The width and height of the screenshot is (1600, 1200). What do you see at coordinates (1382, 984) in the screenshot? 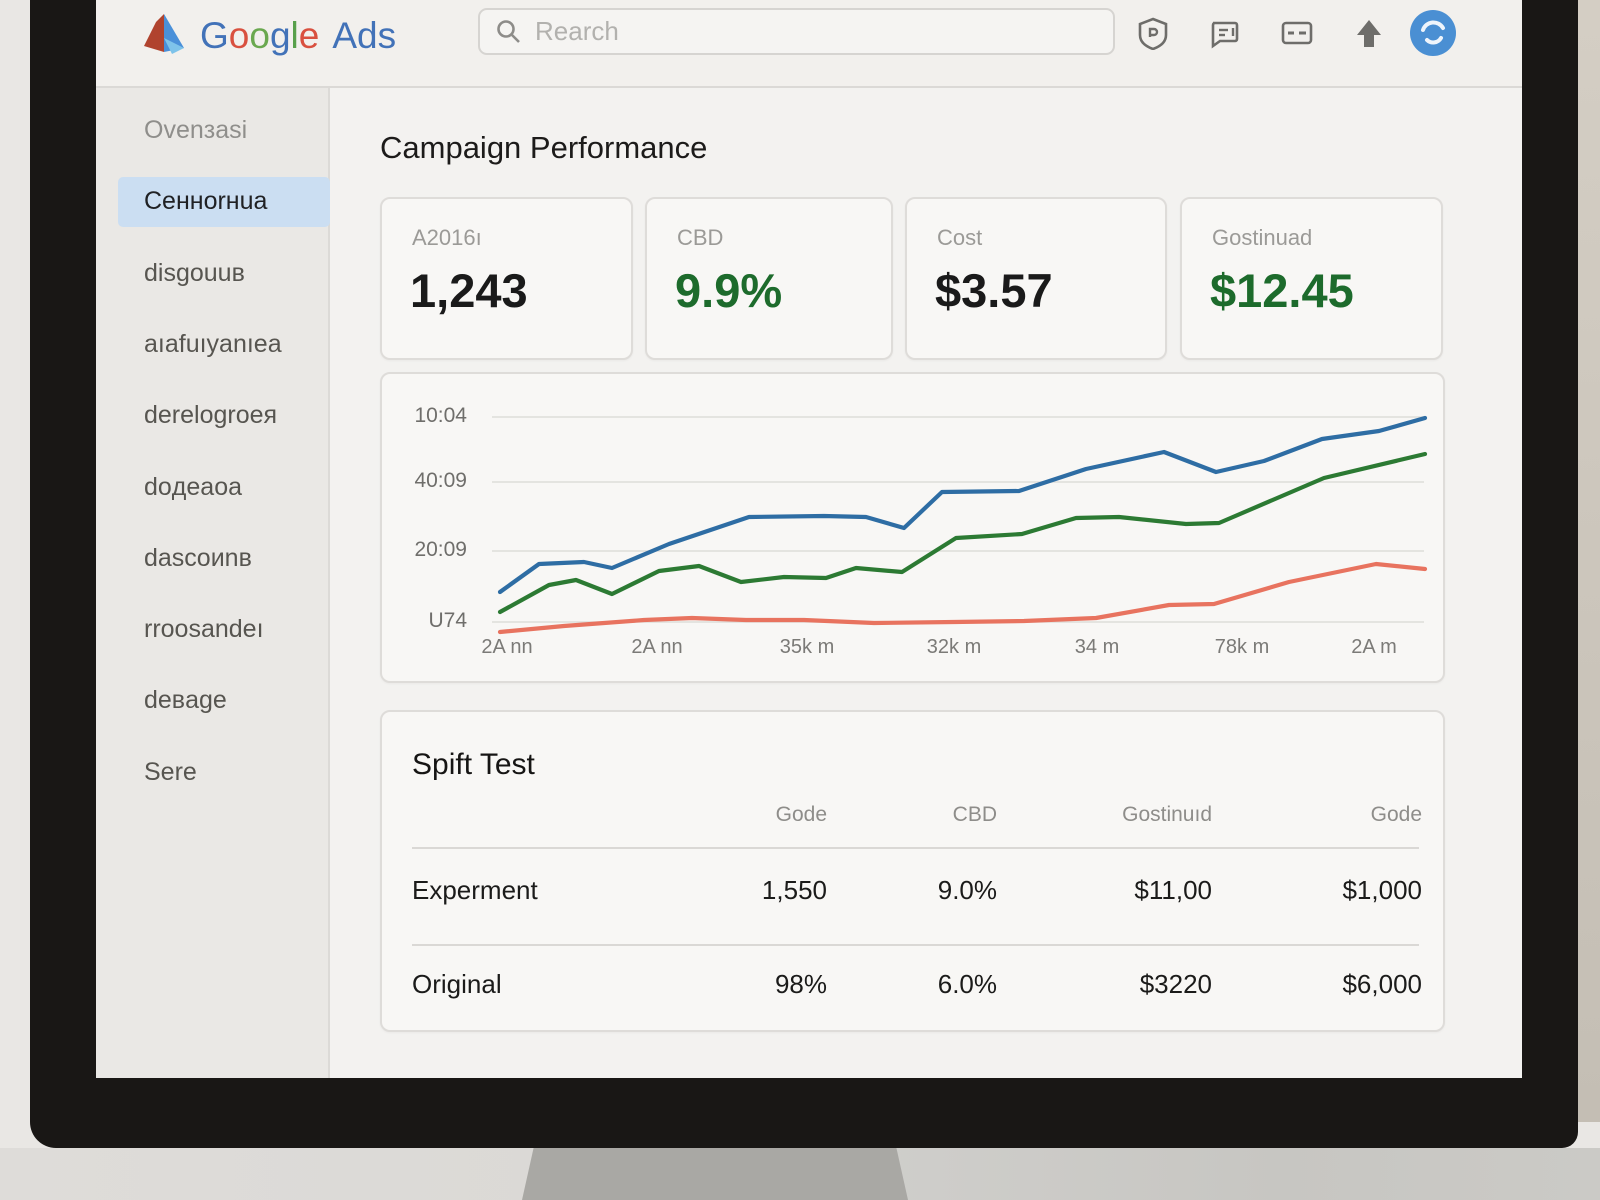
I see `row-value: $6,000` at bounding box center [1382, 984].